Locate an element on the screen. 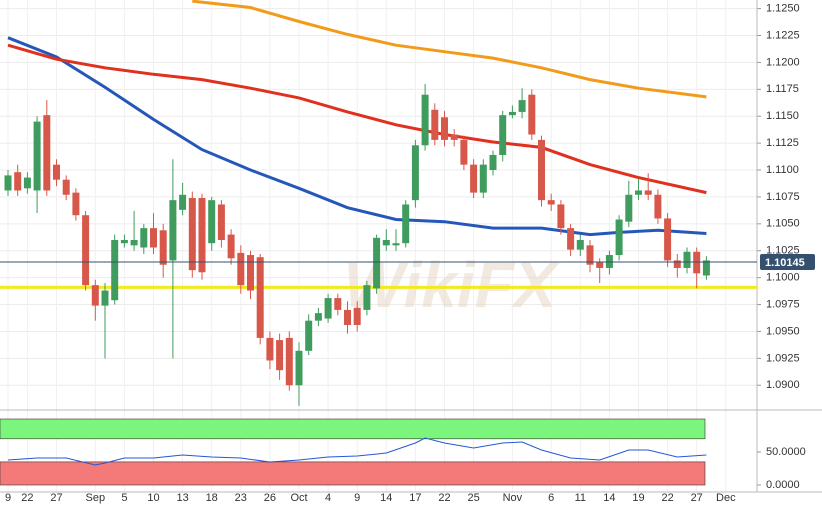  y-tick-label: 1.1200 is located at coordinates (783, 62).